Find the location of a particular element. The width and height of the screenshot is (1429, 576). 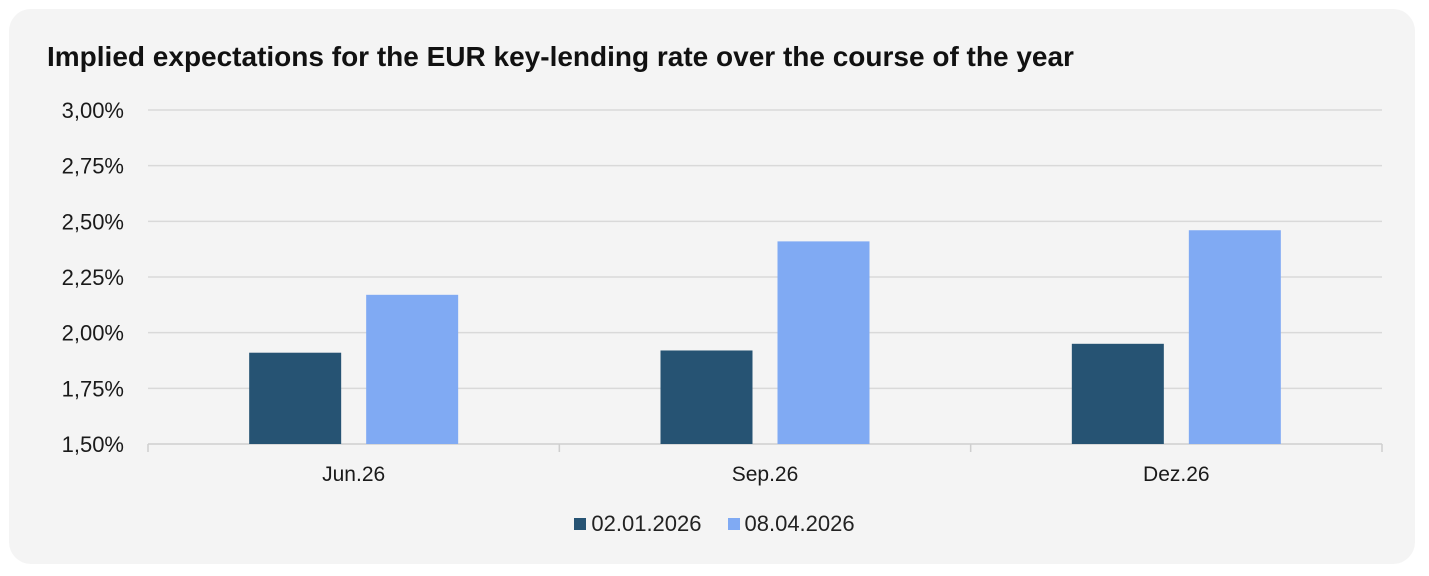

y-tick-label: 2,75% is located at coordinates (93, 166).